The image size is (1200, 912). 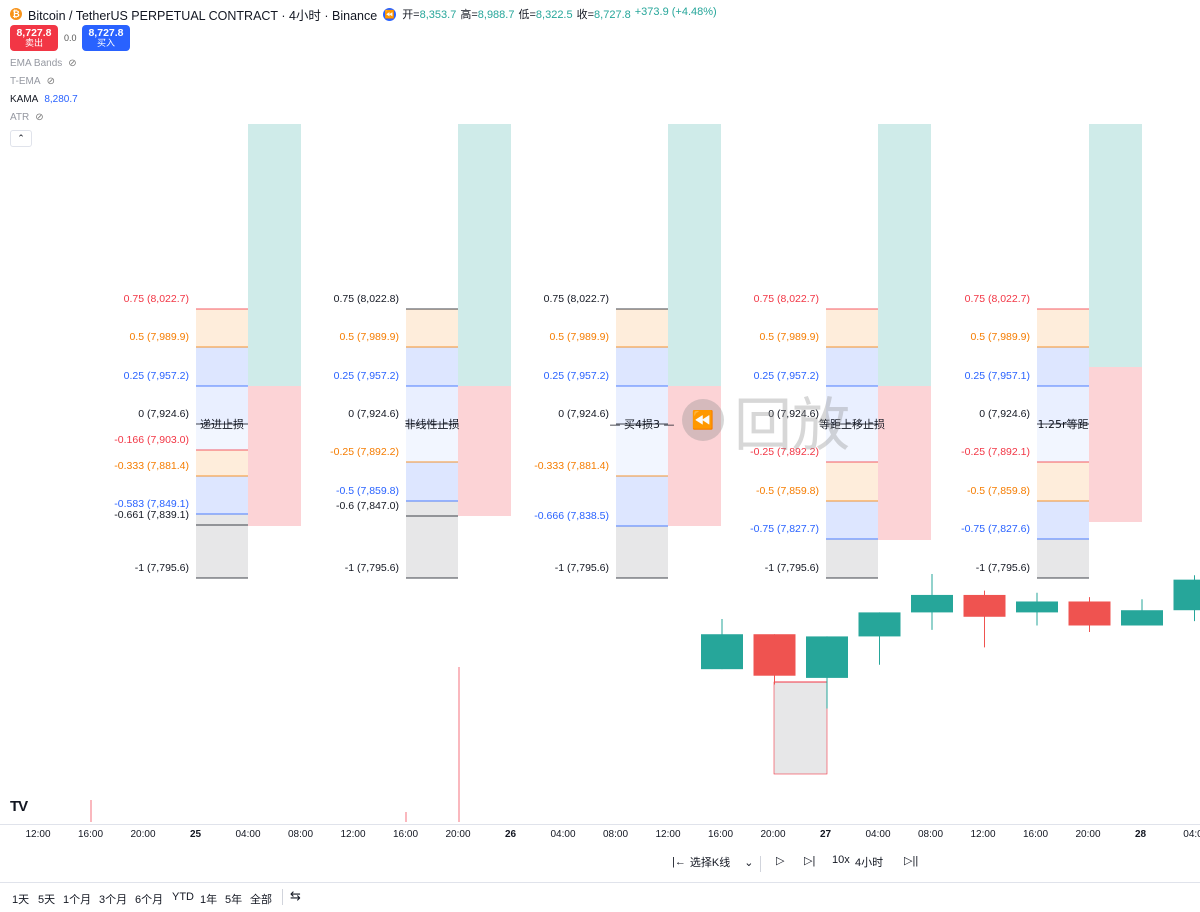 I want to click on fib-level-label: -0.666 (7,838.5), so click(x=571, y=516).